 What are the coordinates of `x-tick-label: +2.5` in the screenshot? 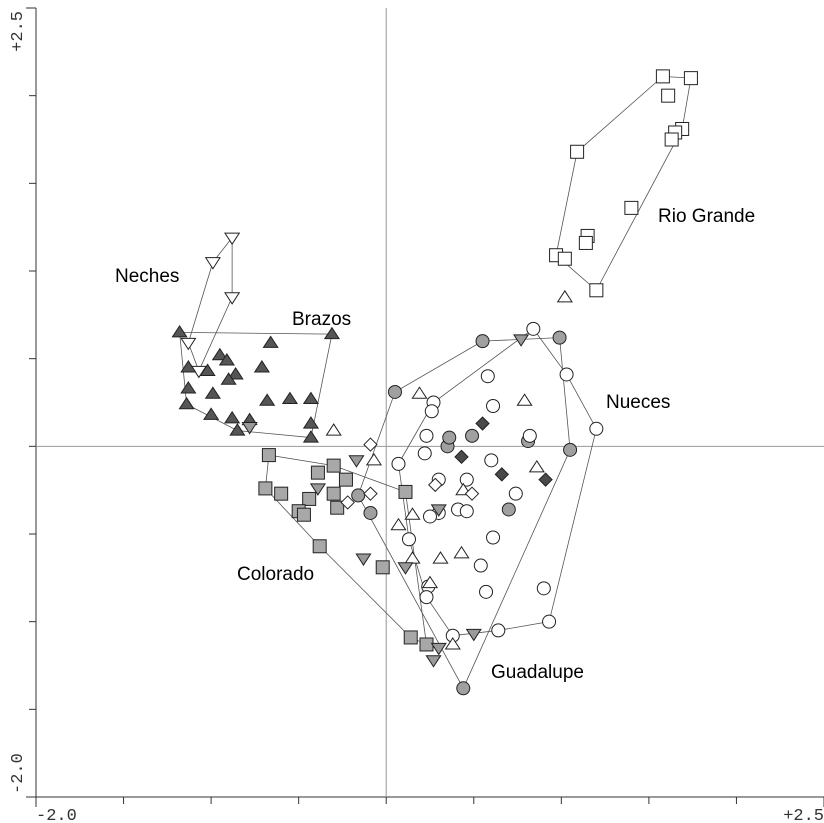 It's located at (803, 815).